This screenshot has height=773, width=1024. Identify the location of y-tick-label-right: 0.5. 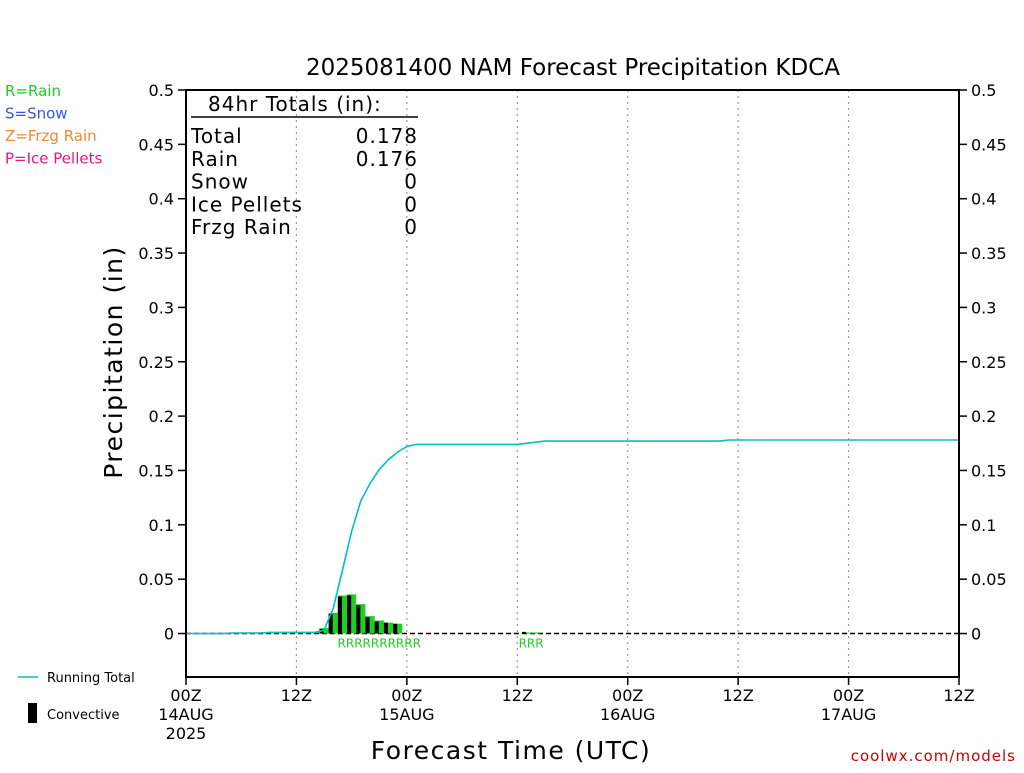
(983, 90).